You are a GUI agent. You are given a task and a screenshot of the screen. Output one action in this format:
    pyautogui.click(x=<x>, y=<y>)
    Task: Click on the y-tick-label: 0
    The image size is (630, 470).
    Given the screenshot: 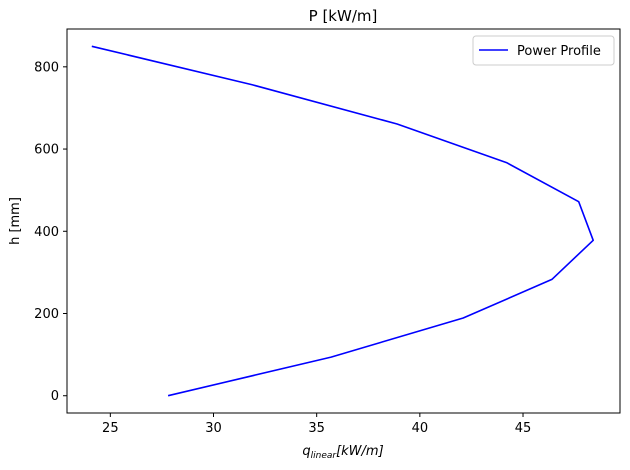 What is the action you would take?
    pyautogui.click(x=55, y=396)
    